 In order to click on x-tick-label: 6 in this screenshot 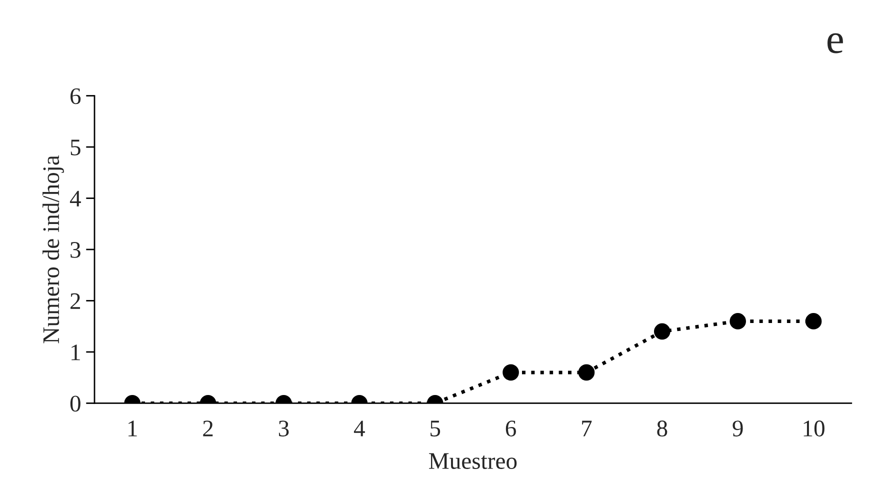, I will do `click(511, 428)`.